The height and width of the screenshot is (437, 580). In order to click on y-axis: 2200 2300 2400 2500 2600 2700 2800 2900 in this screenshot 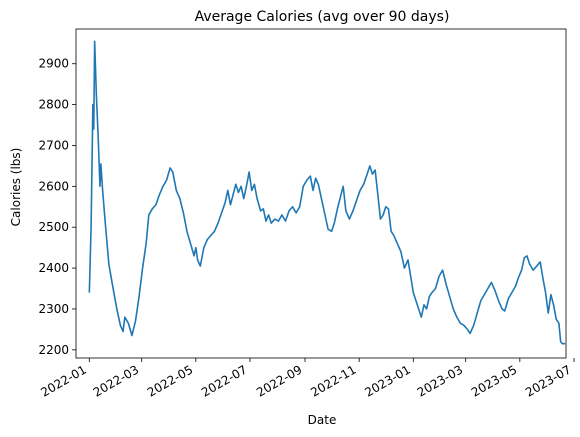, I will do `click(57, 207)`.